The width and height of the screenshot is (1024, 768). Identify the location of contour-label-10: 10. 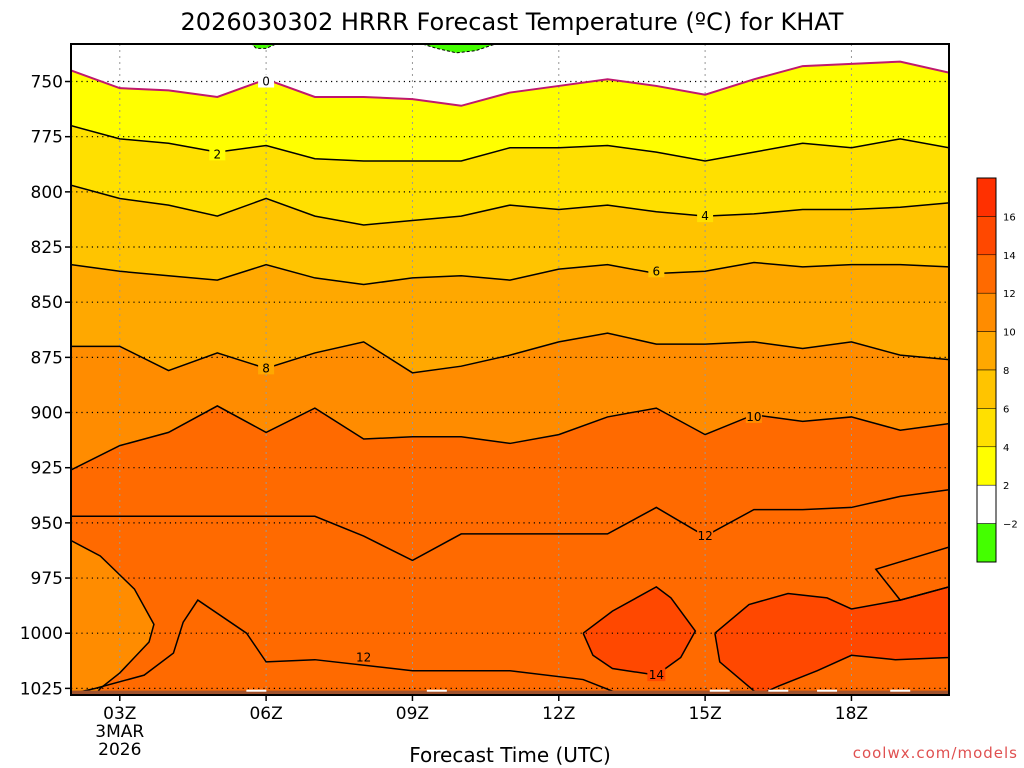
(753, 417).